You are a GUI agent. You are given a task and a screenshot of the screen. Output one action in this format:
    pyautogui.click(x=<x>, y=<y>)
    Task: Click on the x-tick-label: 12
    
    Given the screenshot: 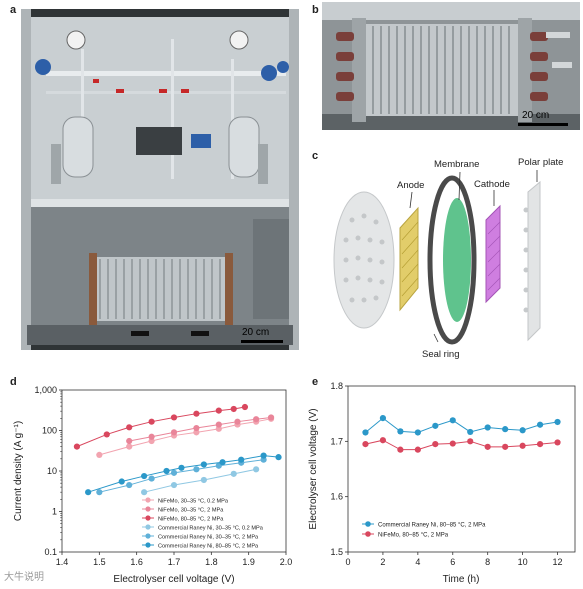 What is the action you would take?
    pyautogui.click(x=558, y=562)
    